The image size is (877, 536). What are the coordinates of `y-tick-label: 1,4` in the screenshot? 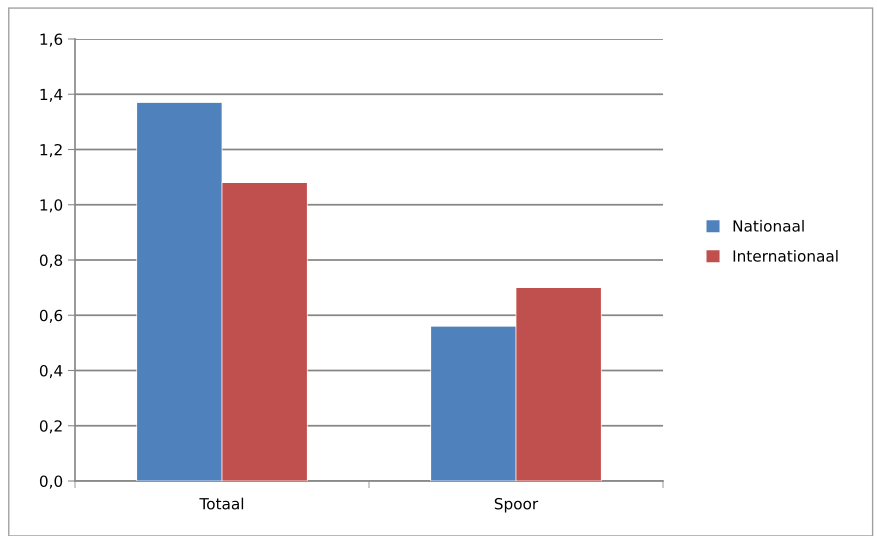 It's located at (51, 95).